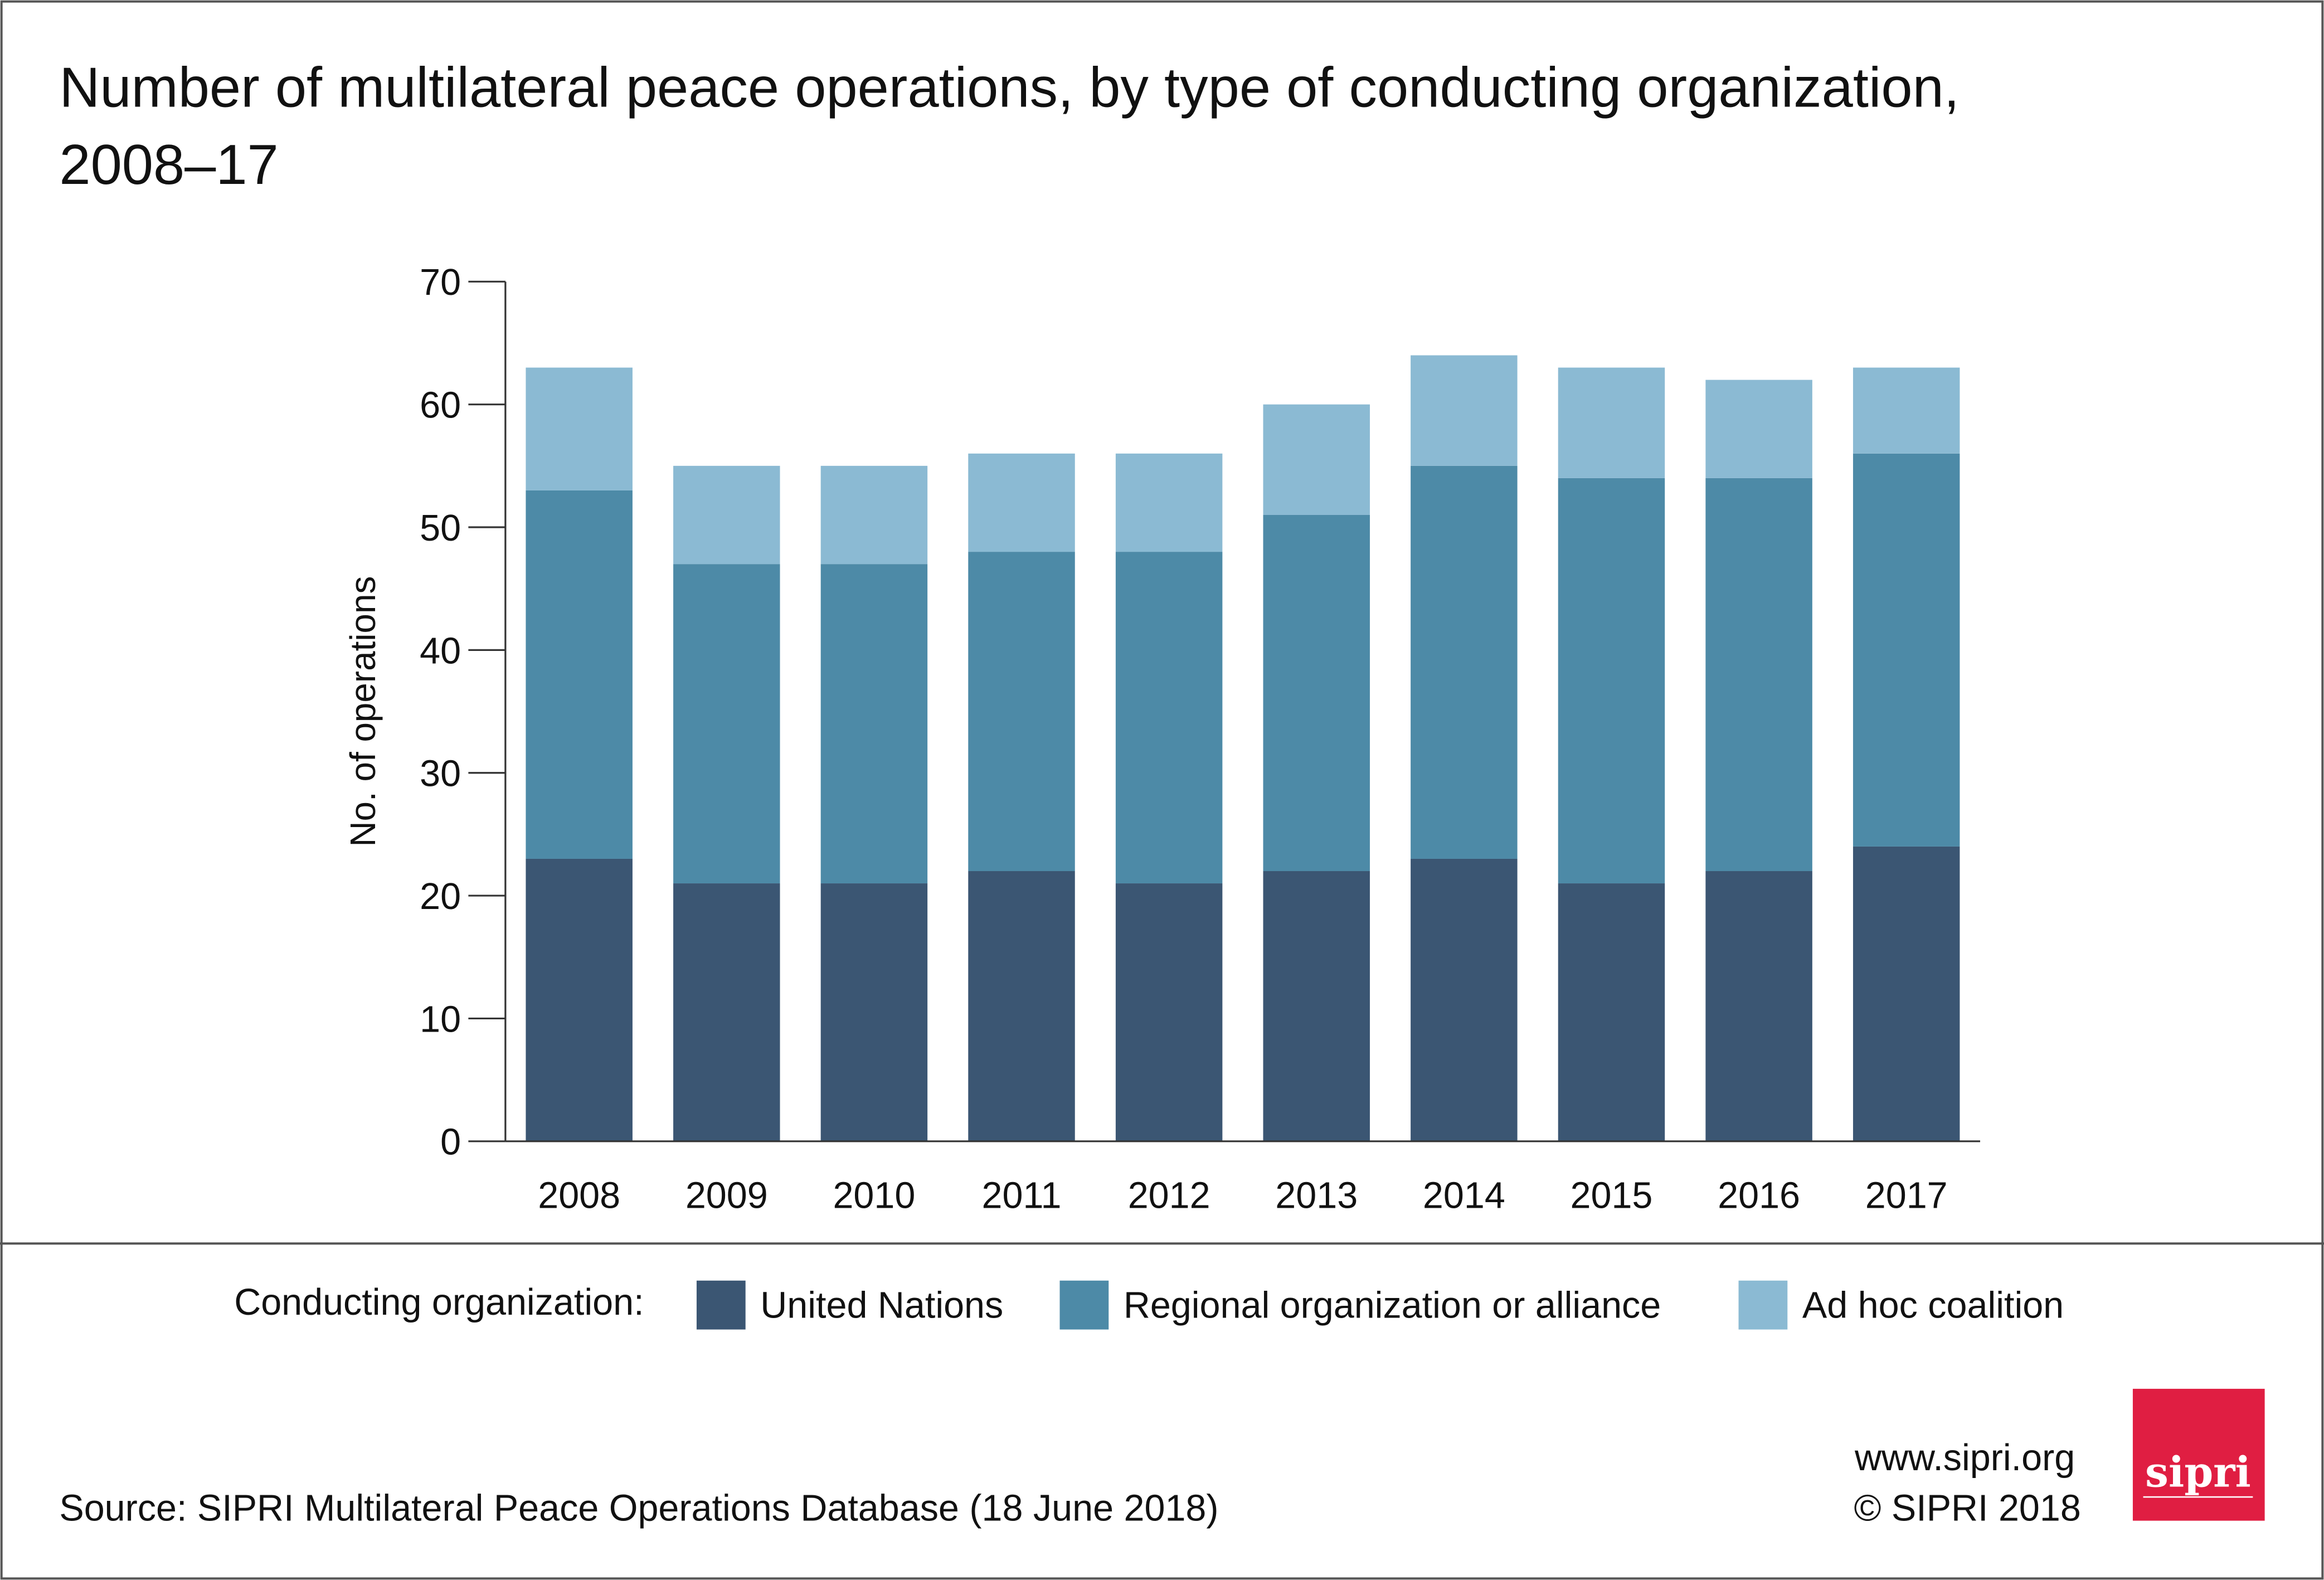 The image size is (2324, 1580). I want to click on y-tick-label: 20, so click(440, 896).